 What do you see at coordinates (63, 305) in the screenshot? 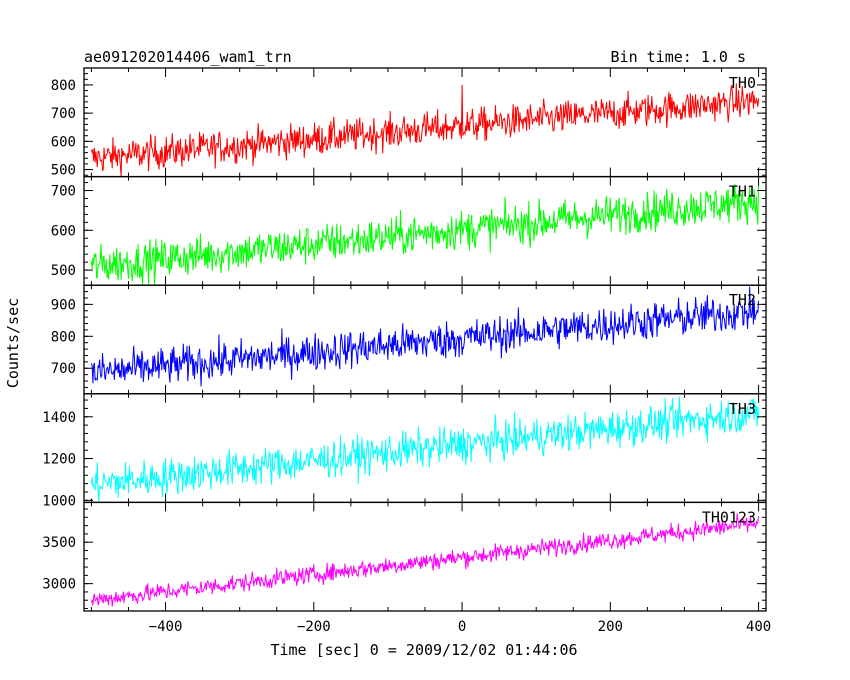
I see `y-tick-label: 900` at bounding box center [63, 305].